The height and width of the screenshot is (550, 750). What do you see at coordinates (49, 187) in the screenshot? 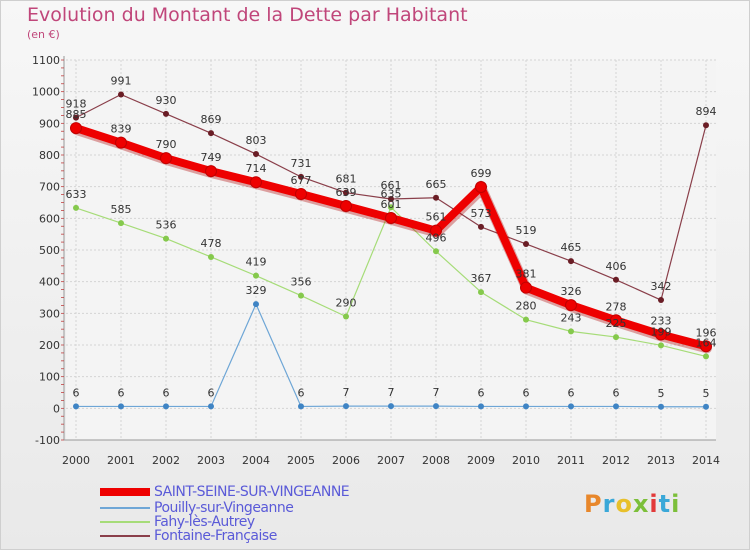
I see `y-tick-label: 700` at bounding box center [49, 187].